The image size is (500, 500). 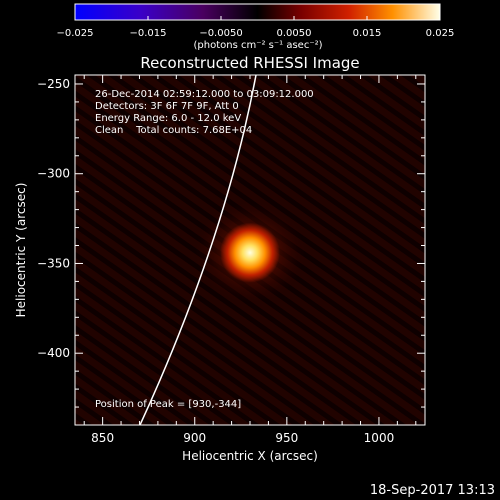 What do you see at coordinates (53, 174) in the screenshot?
I see `y-tick-label: −300` at bounding box center [53, 174].